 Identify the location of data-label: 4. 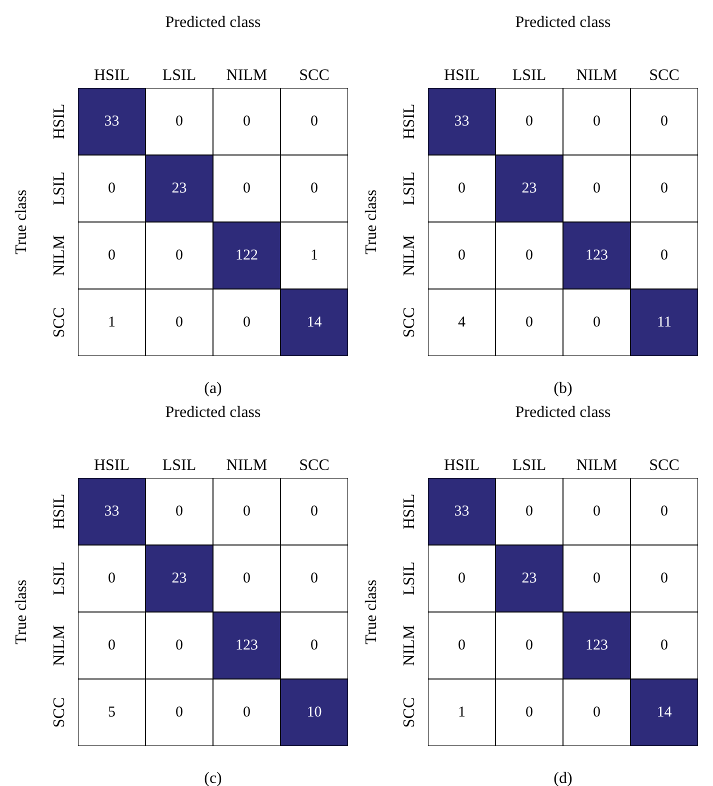
(462, 322).